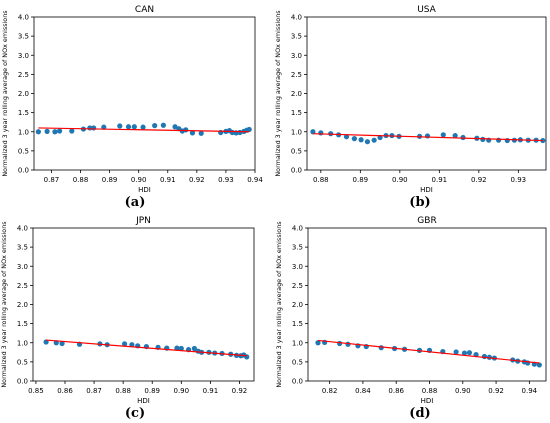  Describe the element at coordinates (426, 10) in the screenshot. I see `chart-title: USA` at that location.